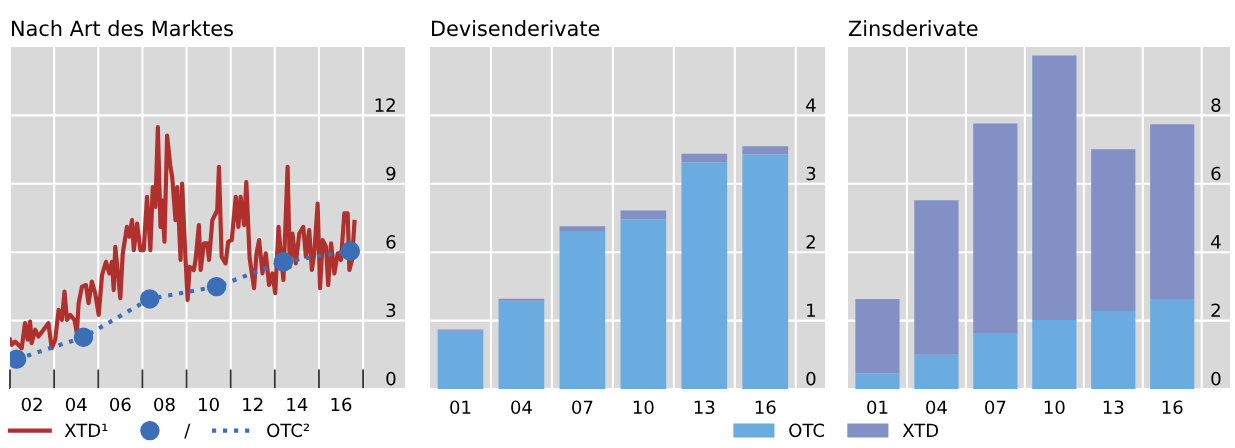 The height and width of the screenshot is (448, 1235). Describe the element at coordinates (86, 430) in the screenshot. I see `legend-label: XTD¹` at that location.